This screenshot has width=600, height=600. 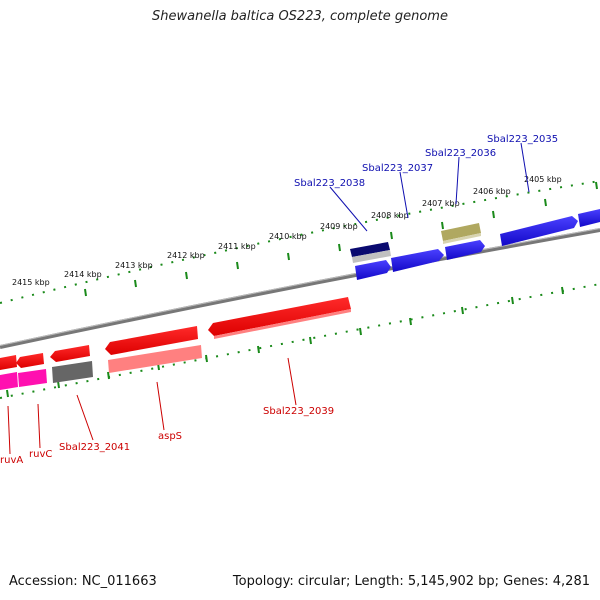 What do you see at coordinates (460, 153) in the screenshot?
I see `label-sbal223-2036: Sbal223_2036` at bounding box center [460, 153].